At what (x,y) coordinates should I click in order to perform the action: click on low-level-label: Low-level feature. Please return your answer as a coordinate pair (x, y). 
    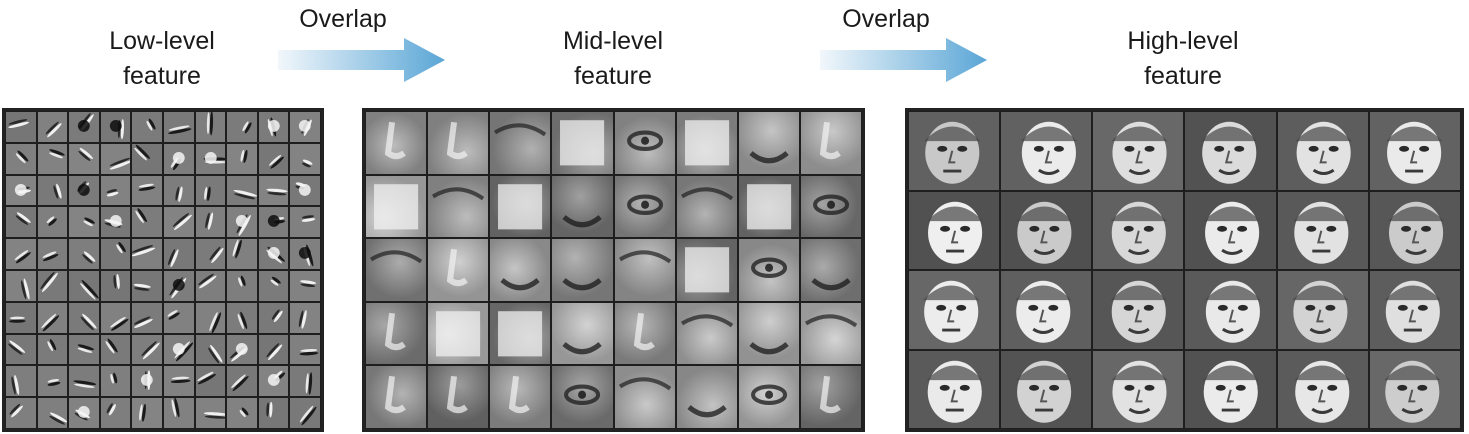
    Looking at the image, I should click on (162, 59).